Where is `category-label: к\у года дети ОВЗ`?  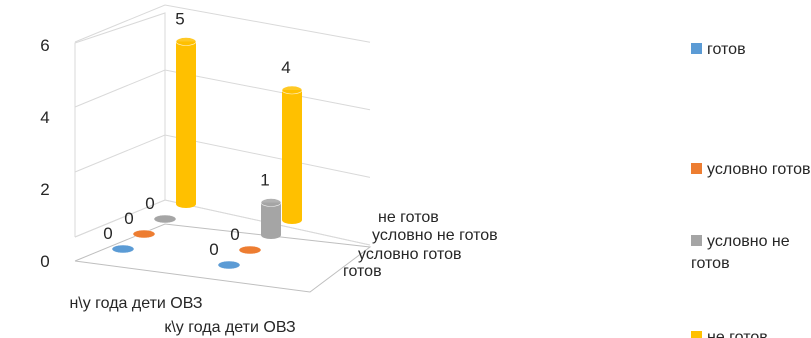 category-label: к\у года дети ОВЗ is located at coordinates (229, 327).